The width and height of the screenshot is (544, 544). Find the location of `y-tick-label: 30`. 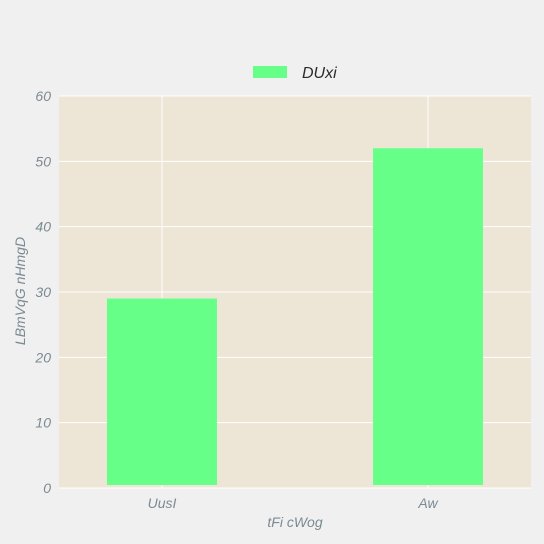

y-tick-label: 30 is located at coordinates (43, 292).